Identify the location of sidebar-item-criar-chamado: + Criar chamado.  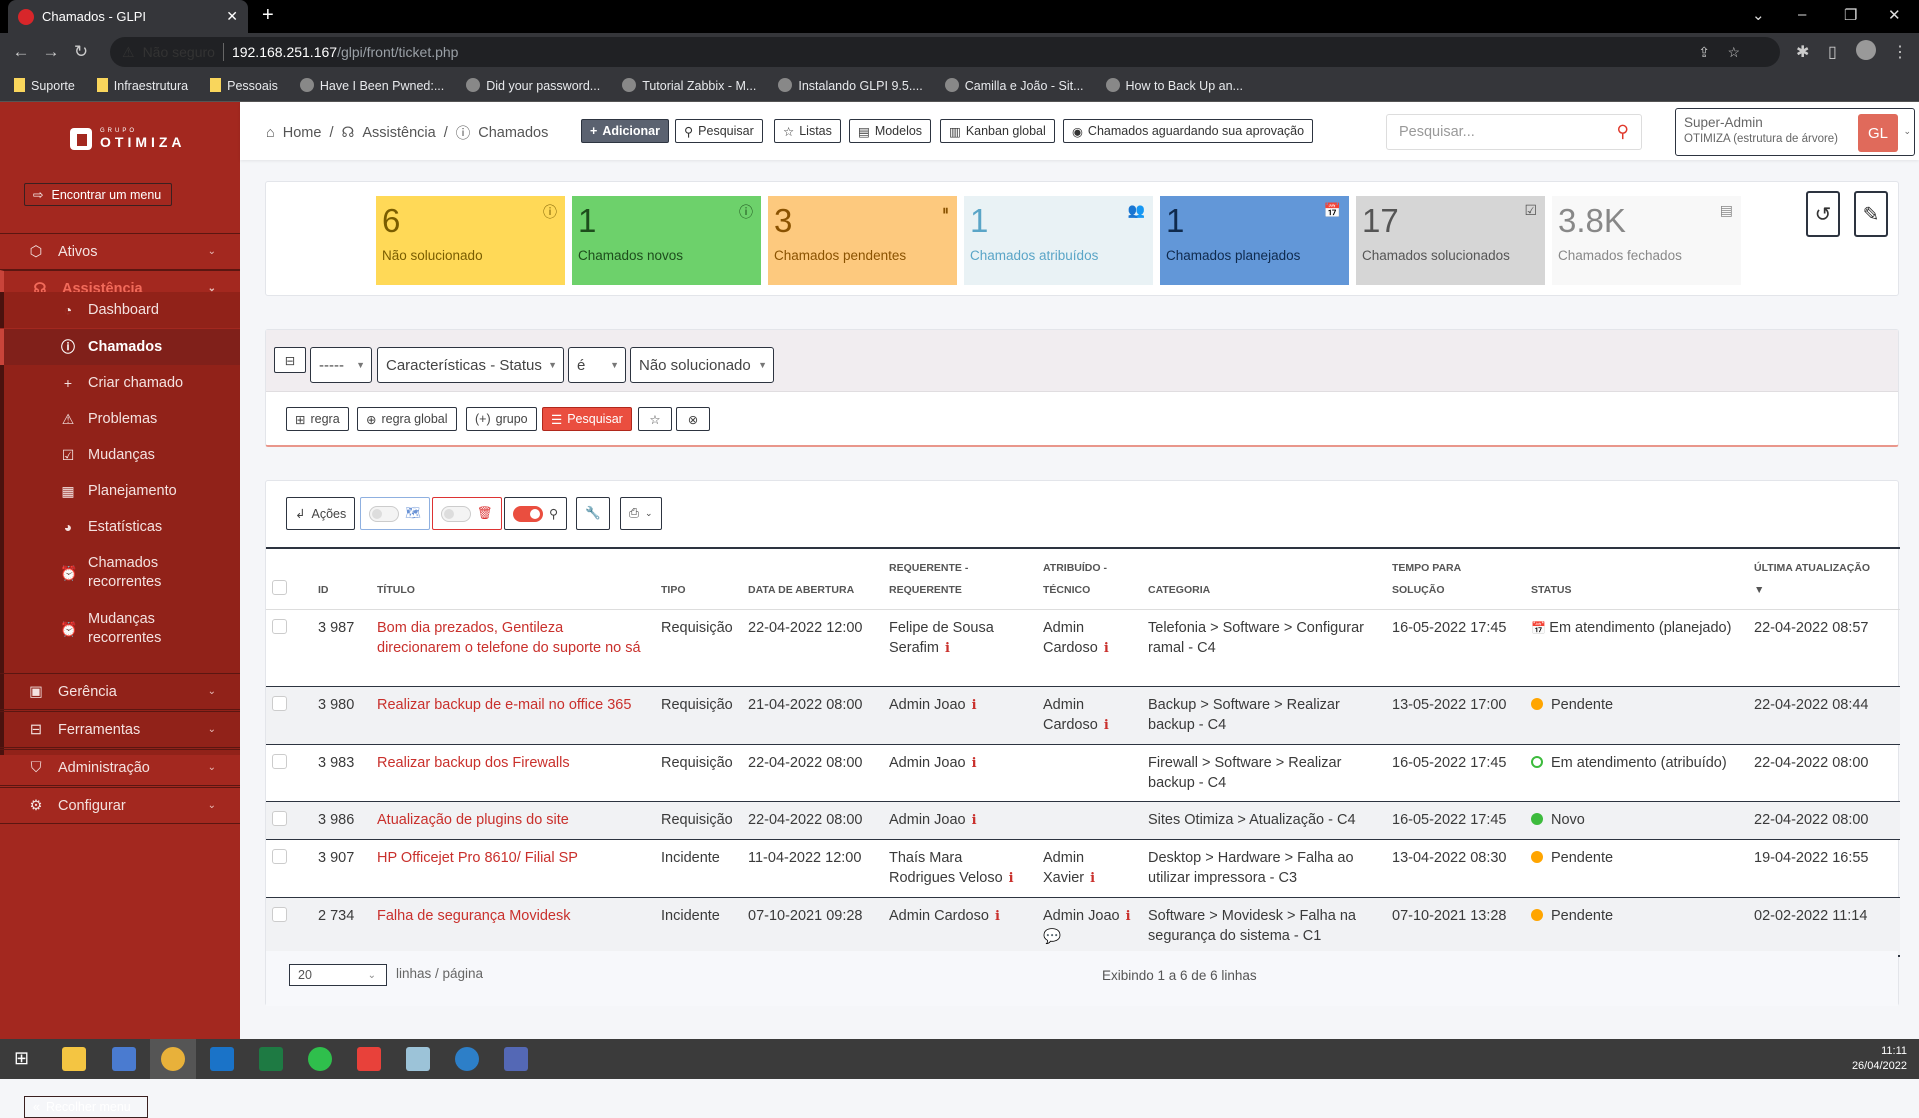
(120, 383).